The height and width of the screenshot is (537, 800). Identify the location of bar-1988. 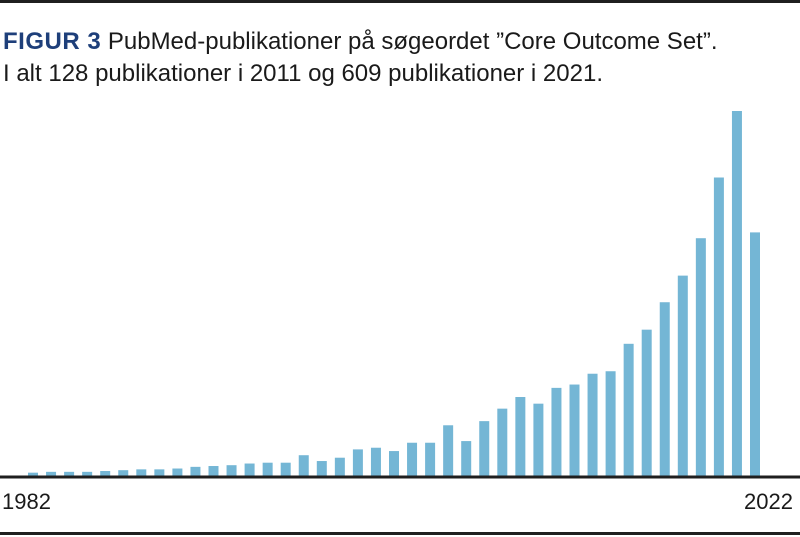
(141, 472).